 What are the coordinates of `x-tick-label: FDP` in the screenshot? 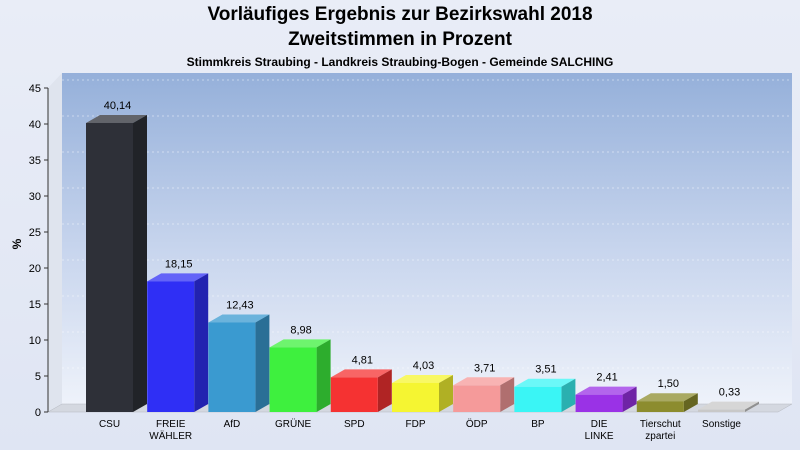 It's located at (416, 424).